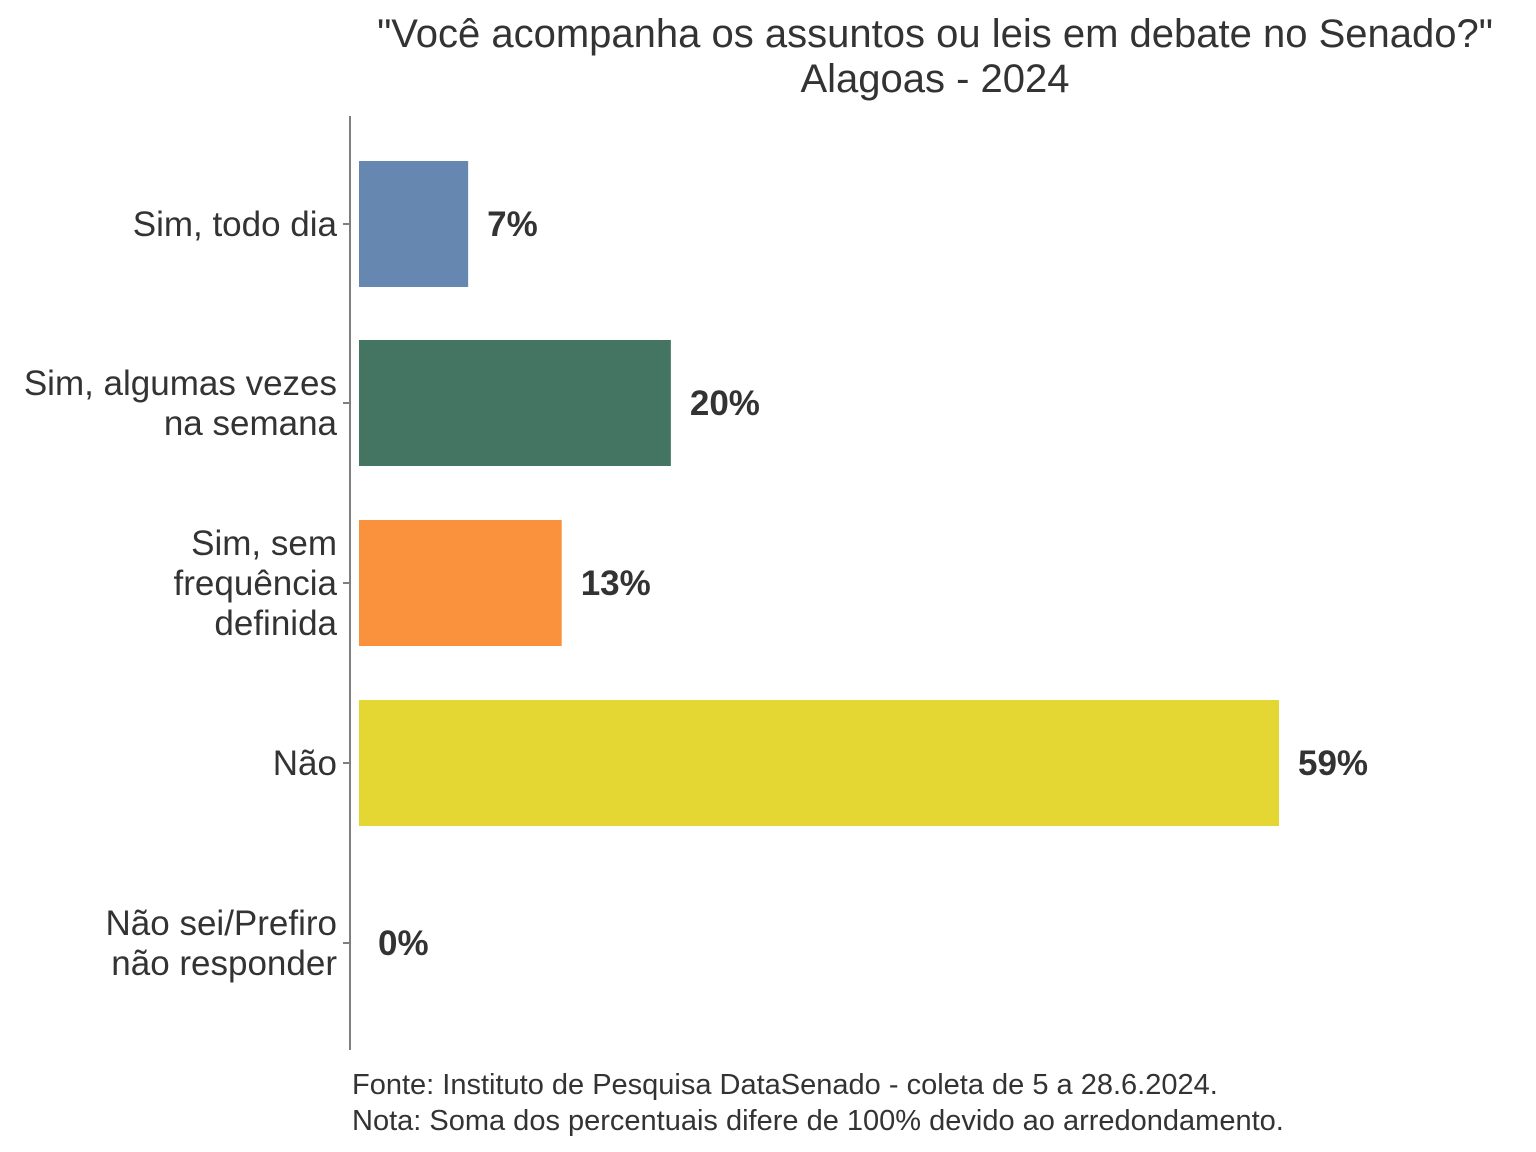 Image resolution: width=1536 pixels, height=1152 pixels. What do you see at coordinates (935, 79) in the screenshot?
I see `chart-subtitle: Alagoas - 2024` at bounding box center [935, 79].